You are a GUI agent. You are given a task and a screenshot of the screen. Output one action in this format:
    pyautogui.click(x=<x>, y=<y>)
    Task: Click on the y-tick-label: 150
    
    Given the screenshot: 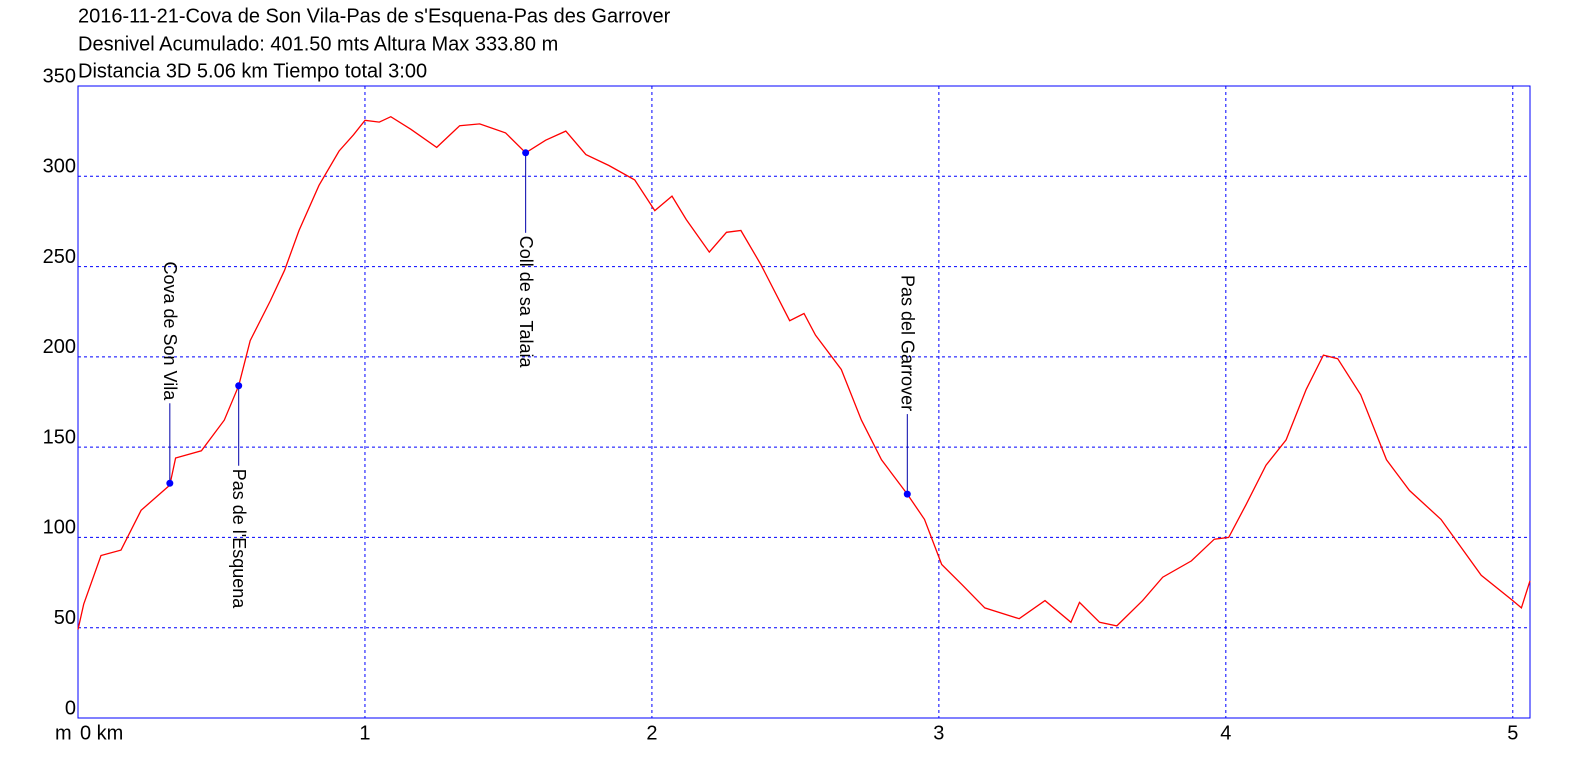 What is the action you would take?
    pyautogui.click(x=59, y=437)
    